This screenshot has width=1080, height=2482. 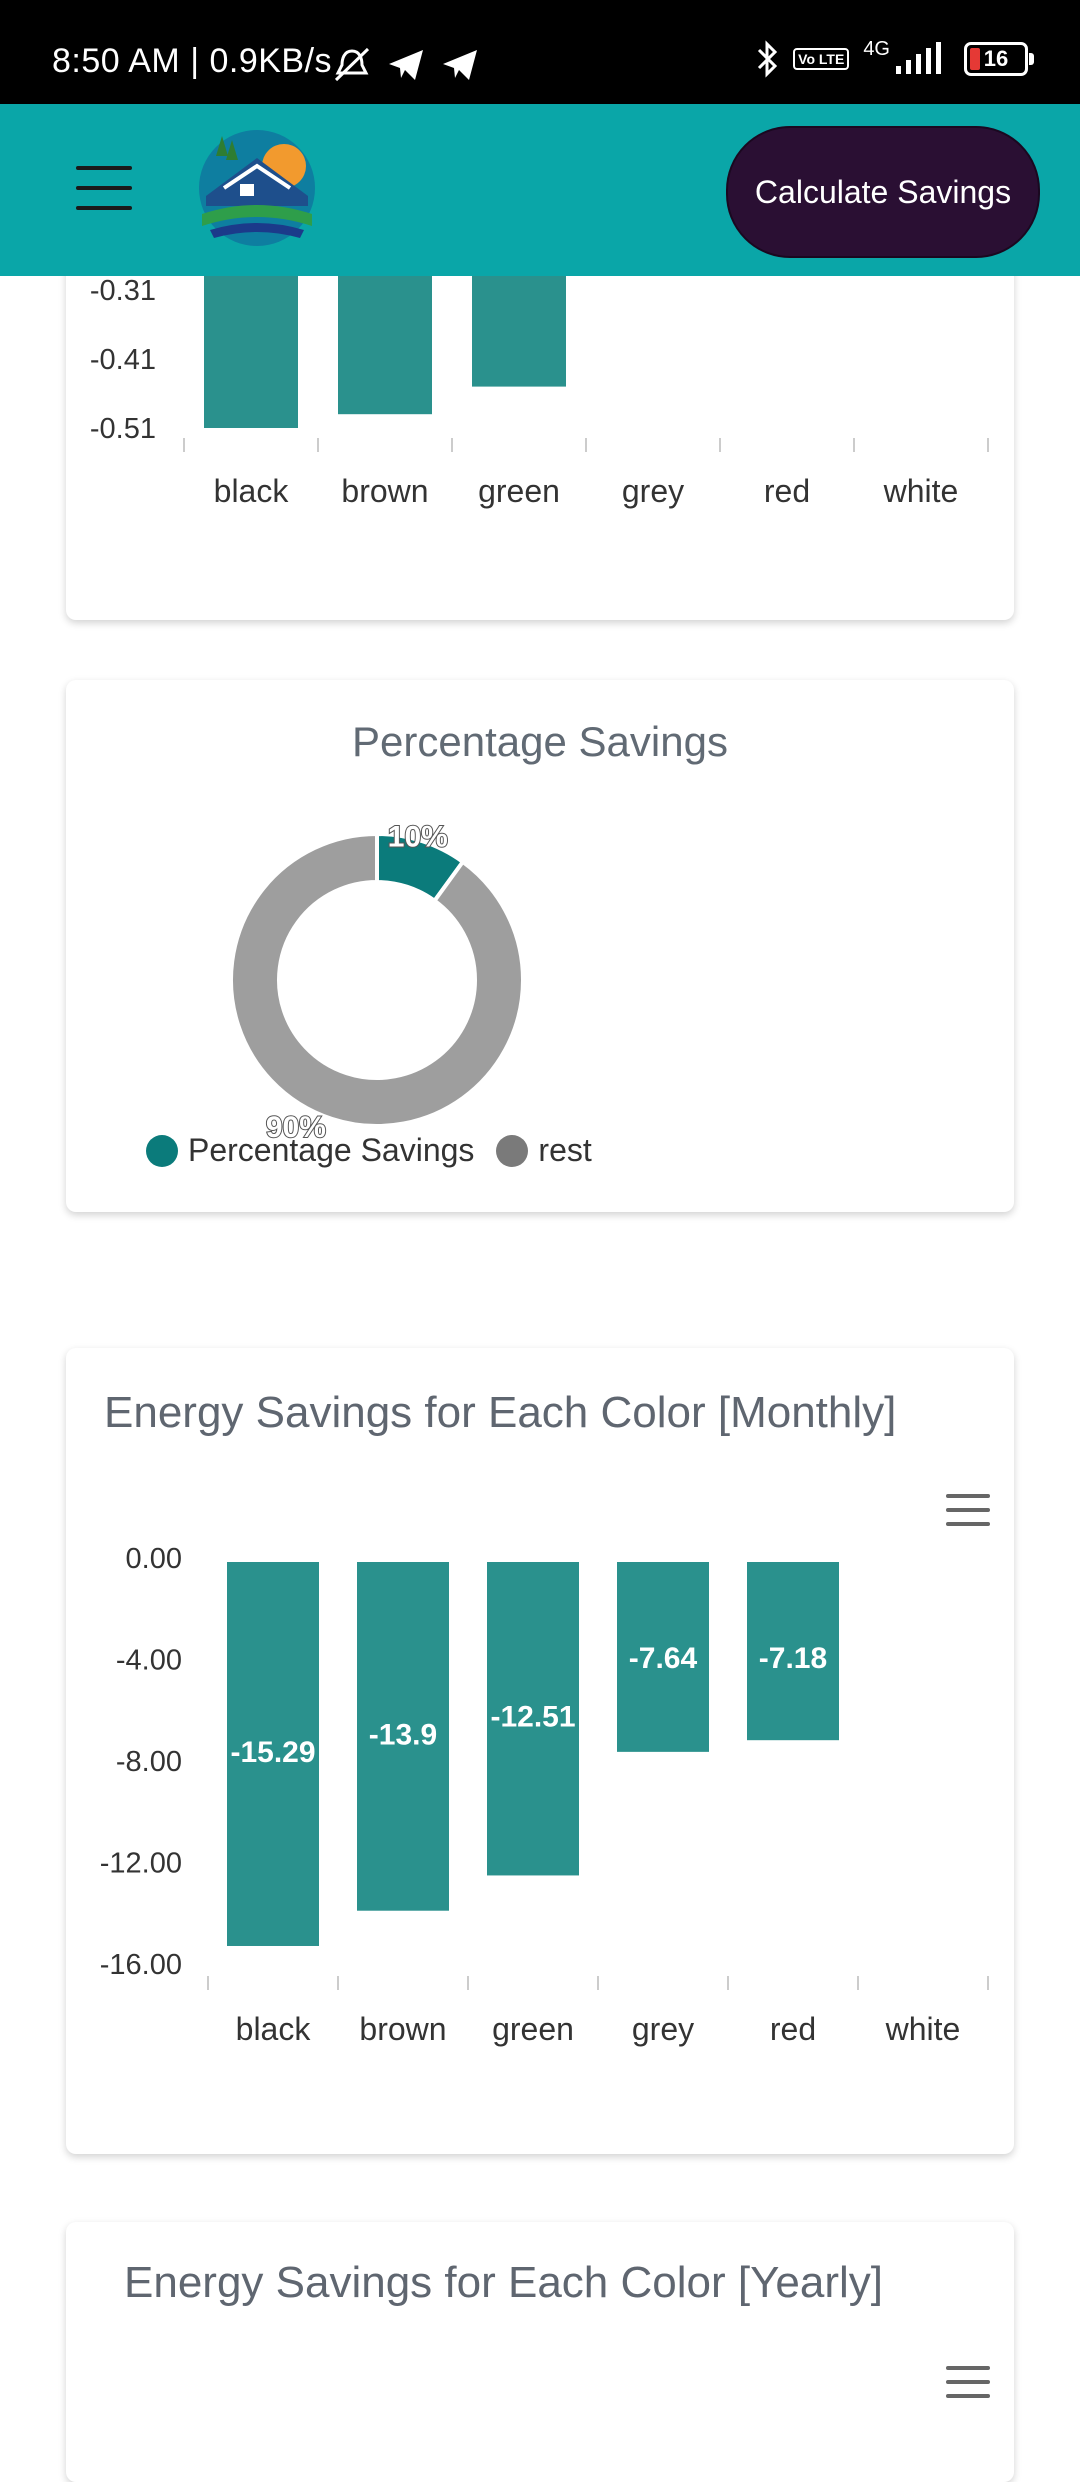 I want to click on donut-slice-rest, so click(x=377, y=979).